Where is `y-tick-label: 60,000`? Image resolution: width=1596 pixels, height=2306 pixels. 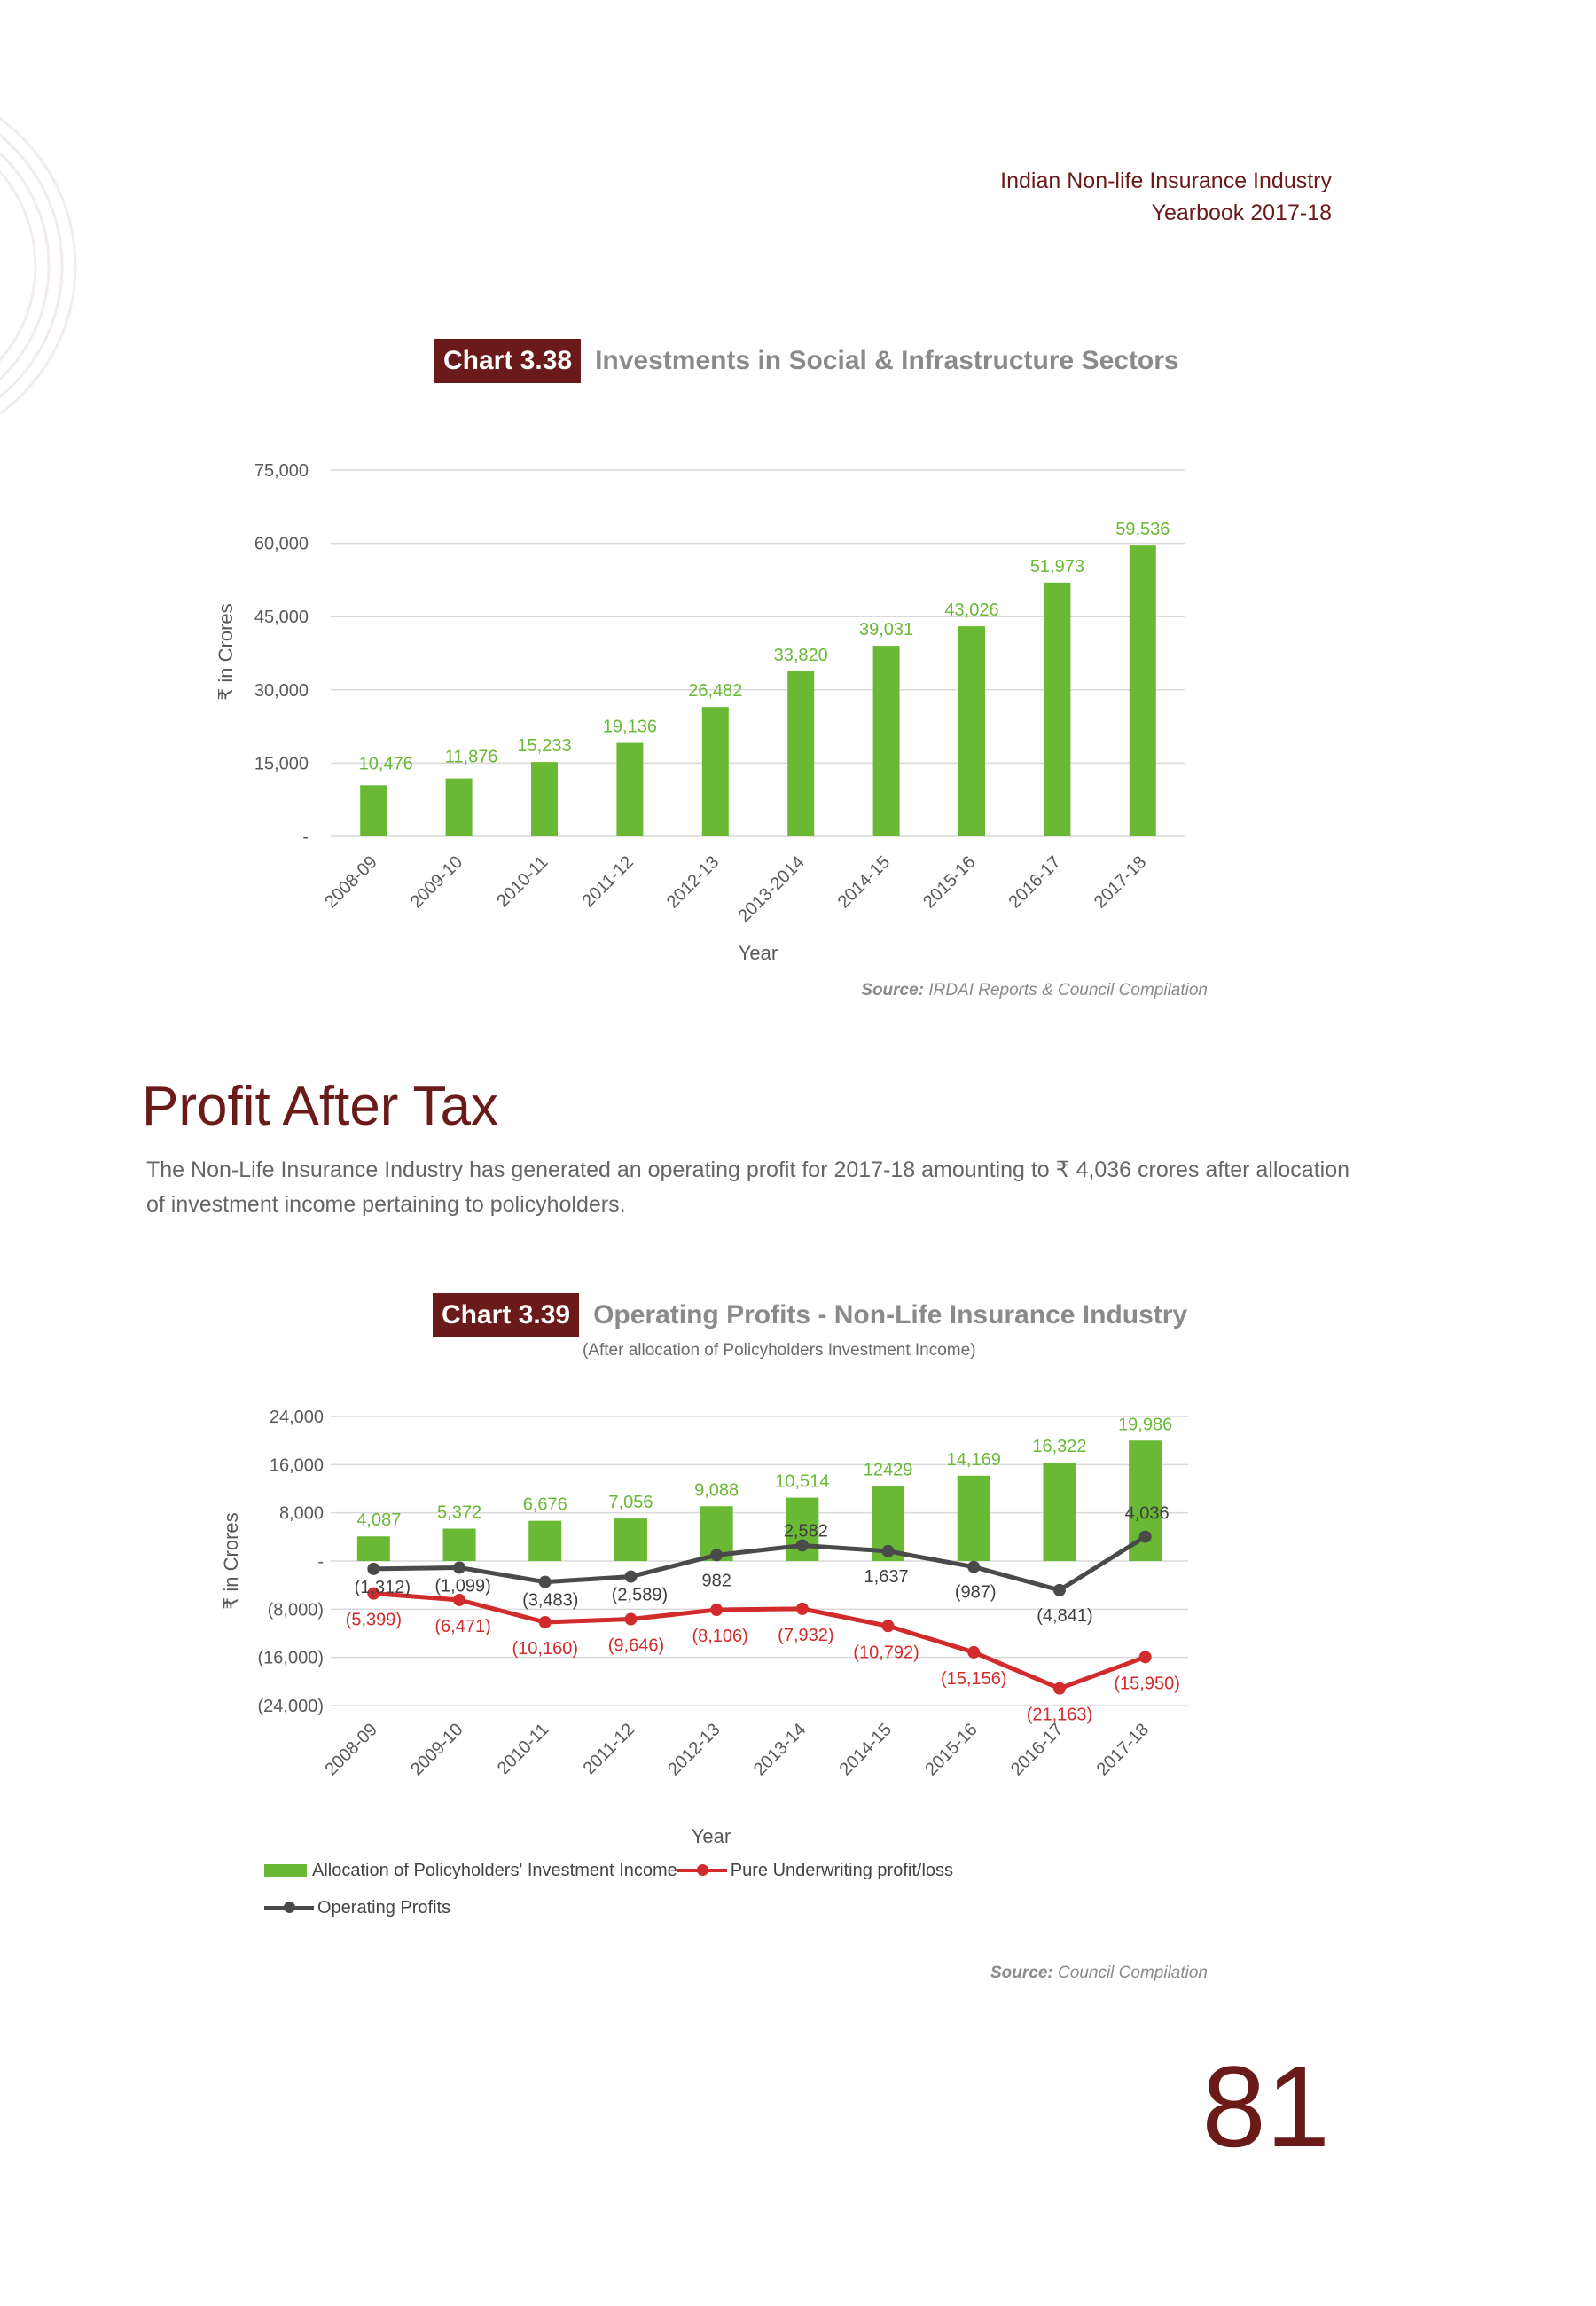
y-tick-label: 60,000 is located at coordinates (281, 544).